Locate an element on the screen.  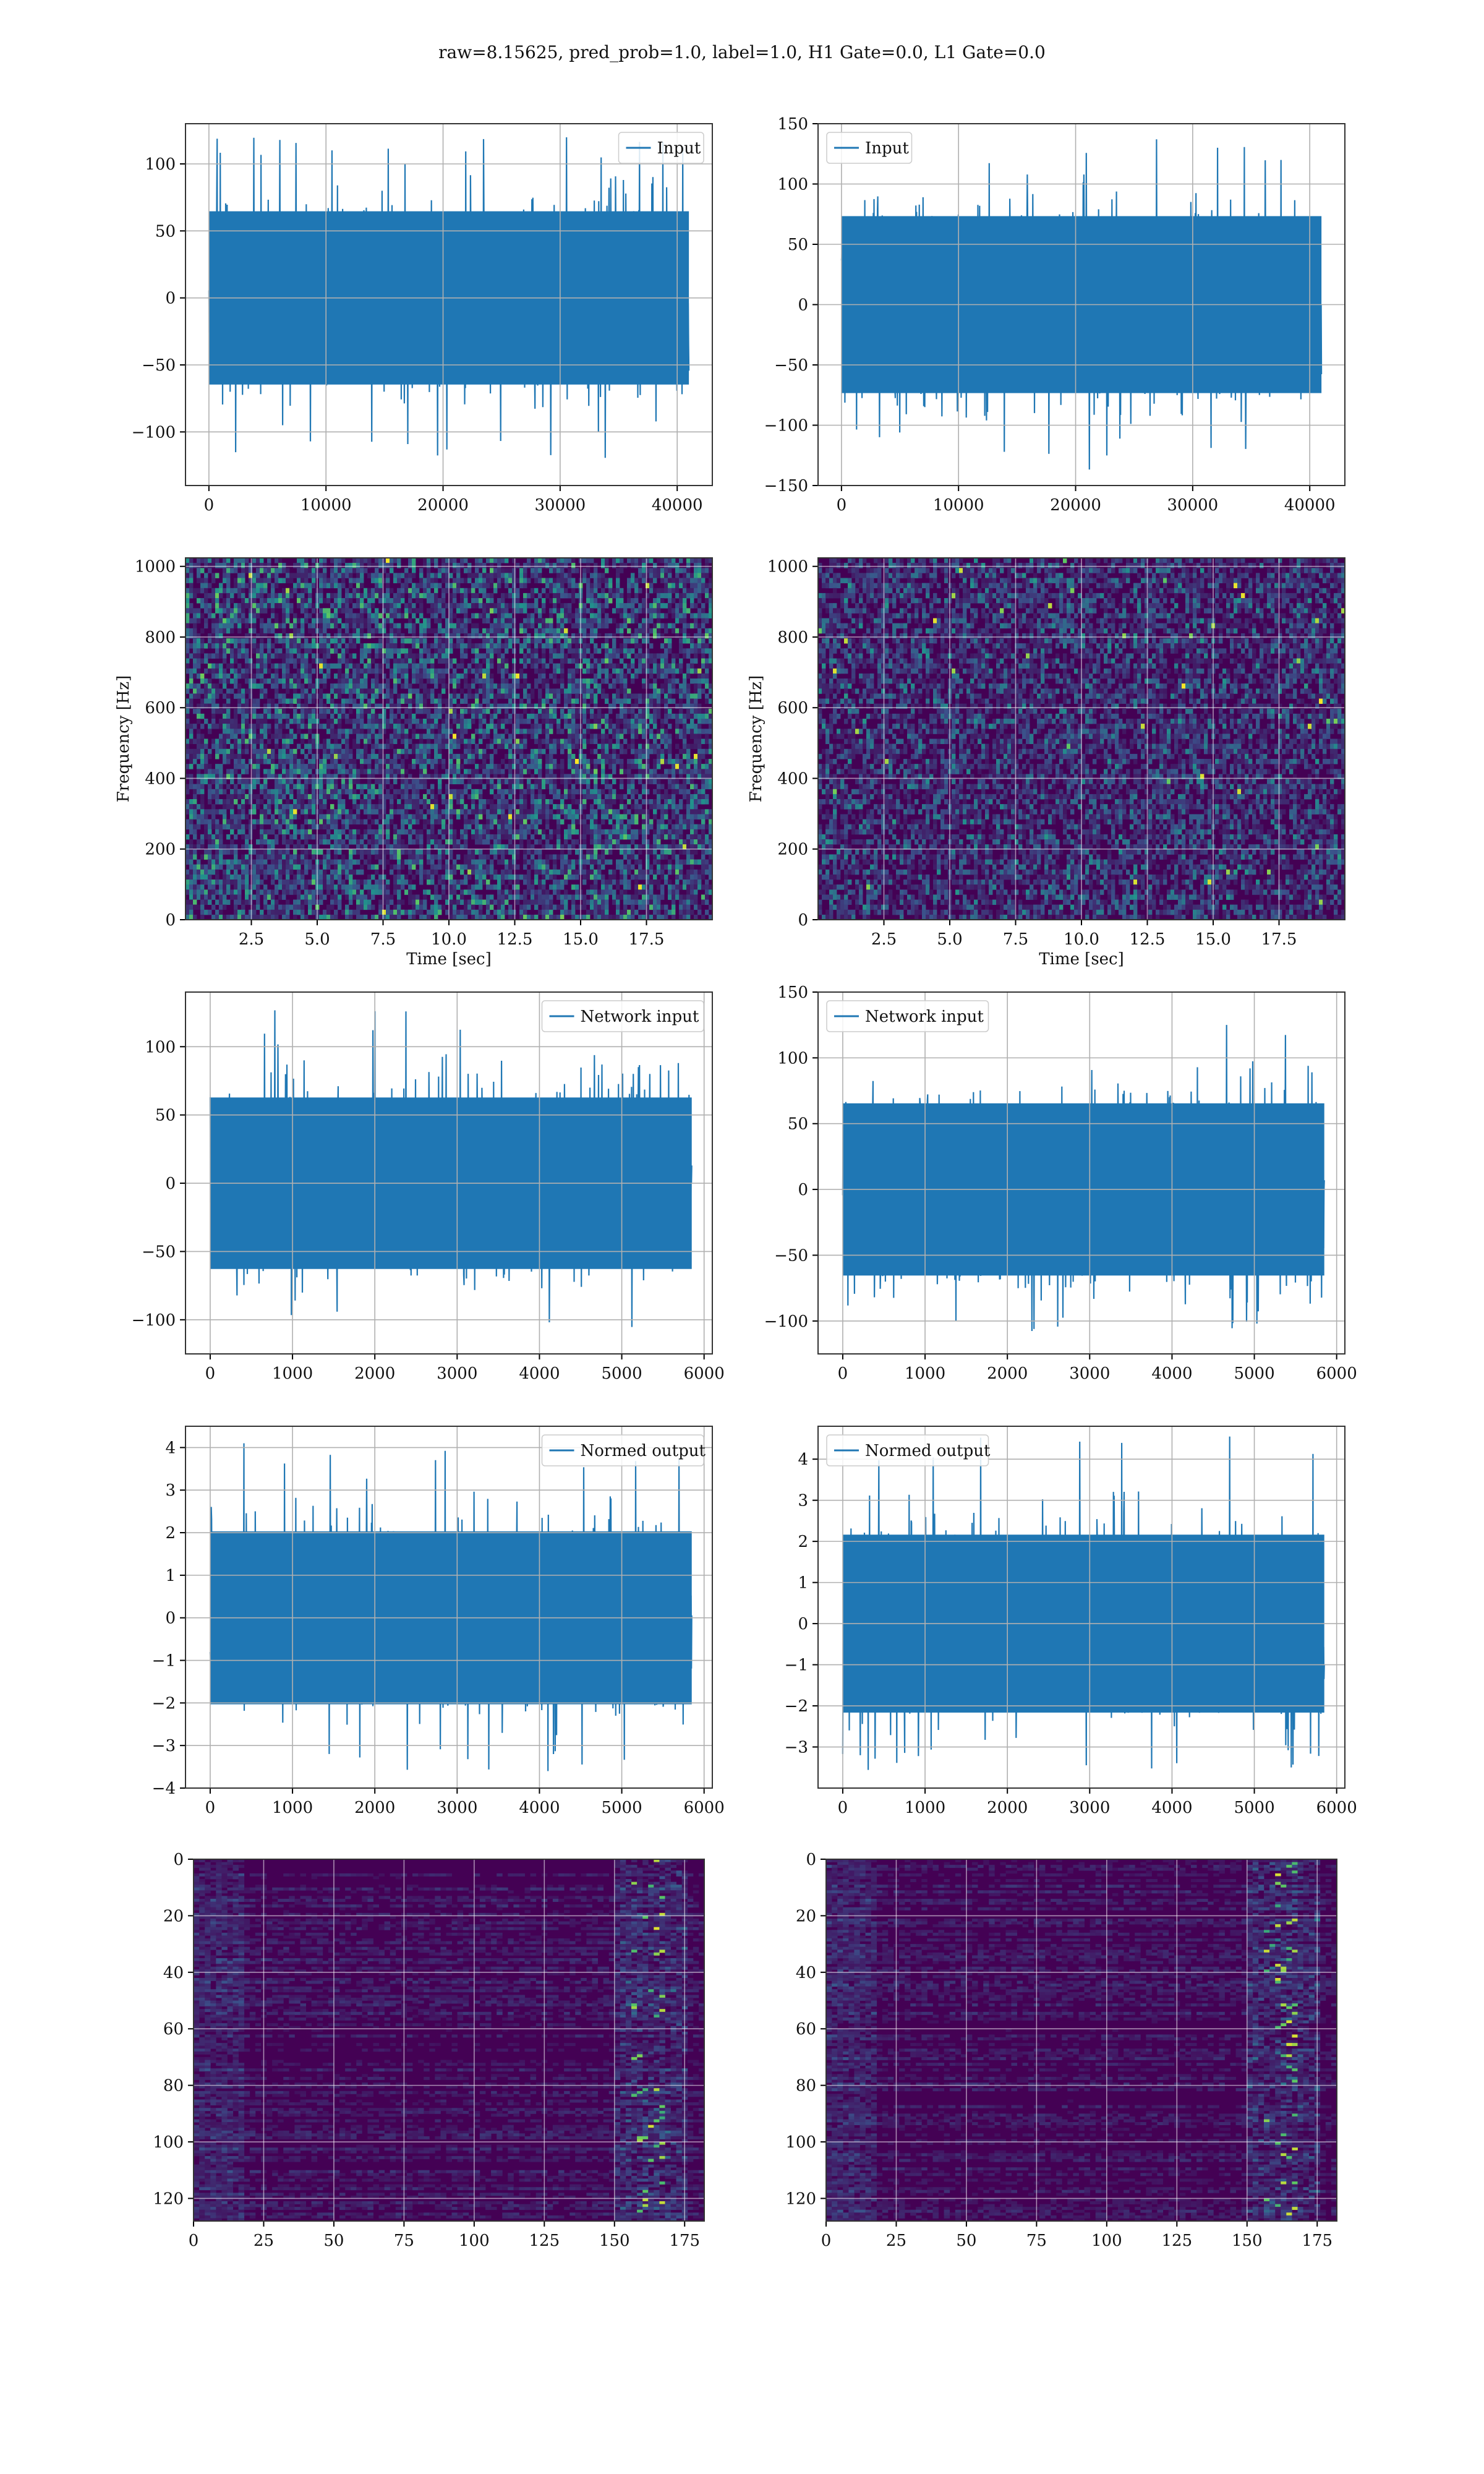
l1_network_input-legend-label: Network input is located at coordinates (924, 1017).